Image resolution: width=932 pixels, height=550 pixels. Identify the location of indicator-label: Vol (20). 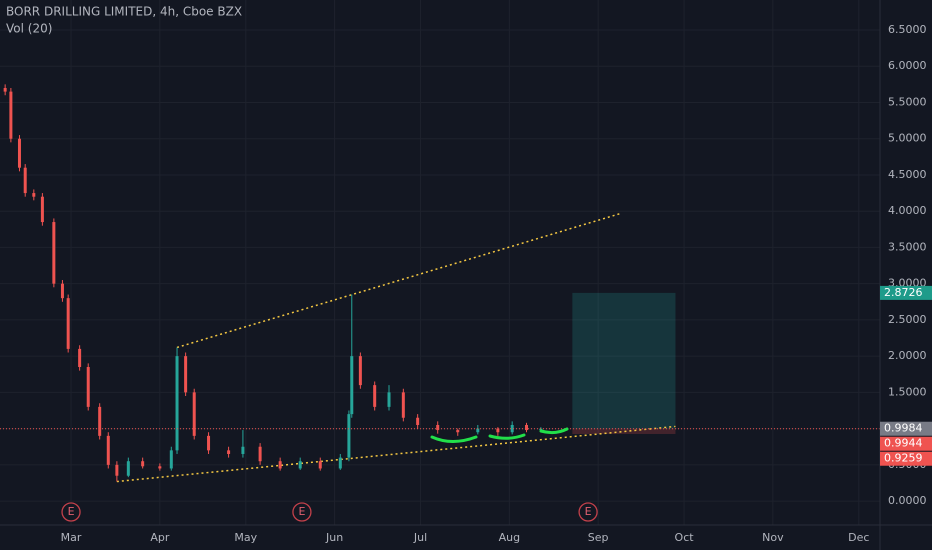
(29, 29).